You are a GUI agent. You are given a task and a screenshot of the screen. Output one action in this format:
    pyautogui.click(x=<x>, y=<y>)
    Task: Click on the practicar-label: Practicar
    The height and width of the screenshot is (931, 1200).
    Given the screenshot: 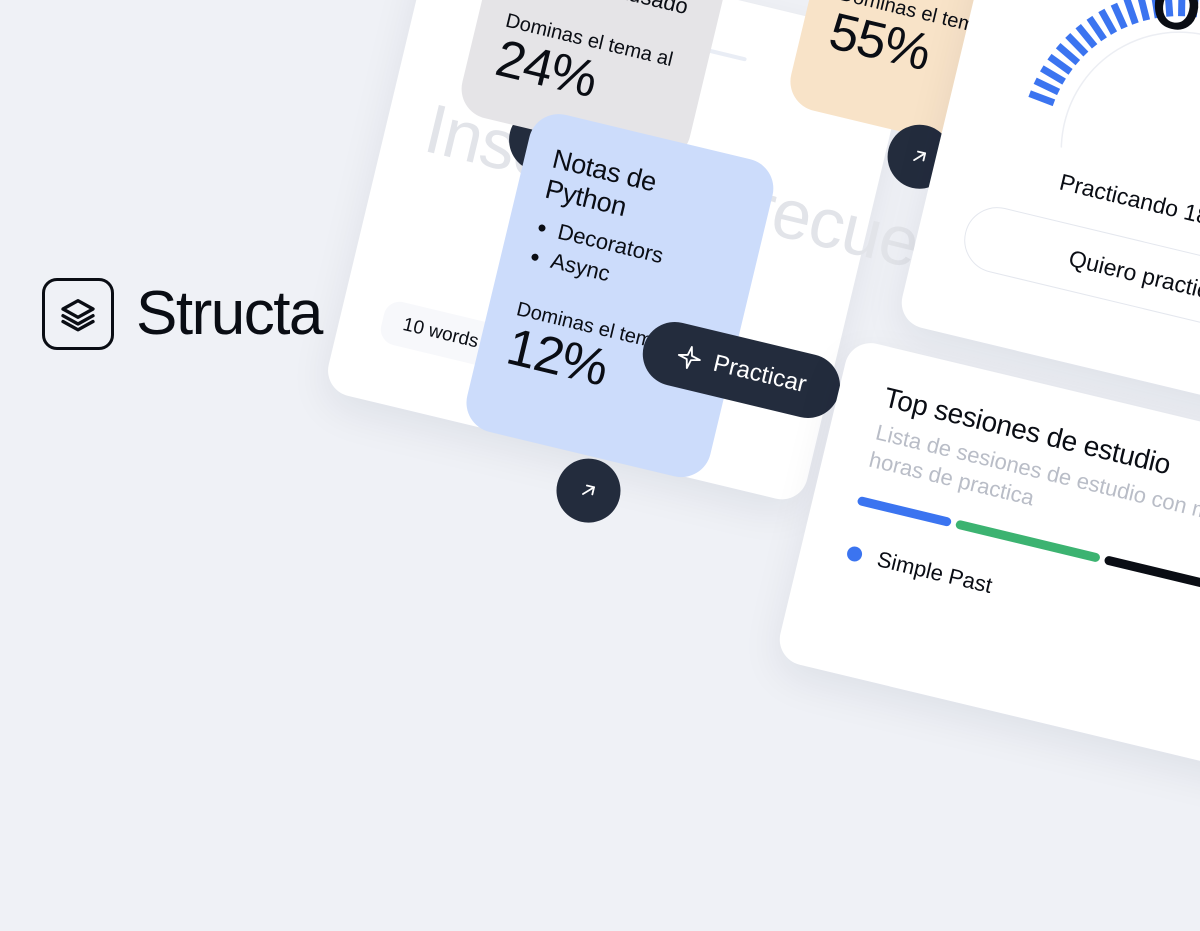 What is the action you would take?
    pyautogui.click(x=760, y=374)
    